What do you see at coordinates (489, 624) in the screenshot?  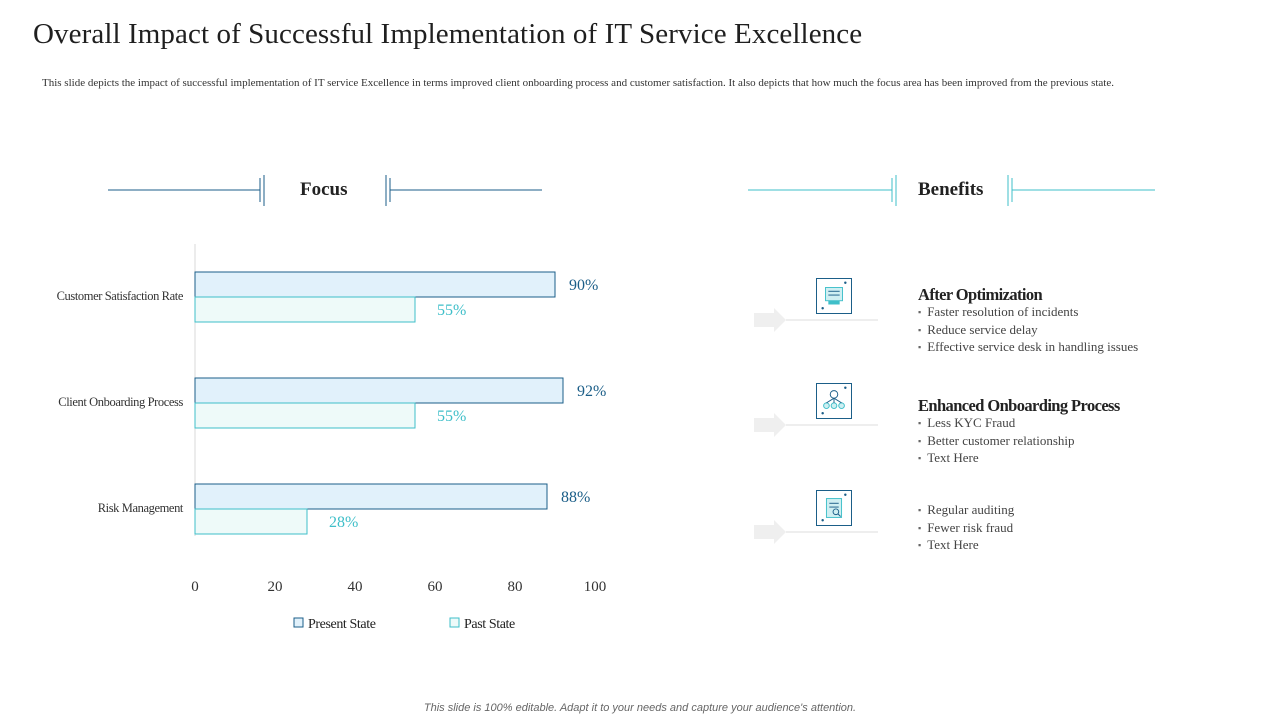 I see `legend-label-past: Past State` at bounding box center [489, 624].